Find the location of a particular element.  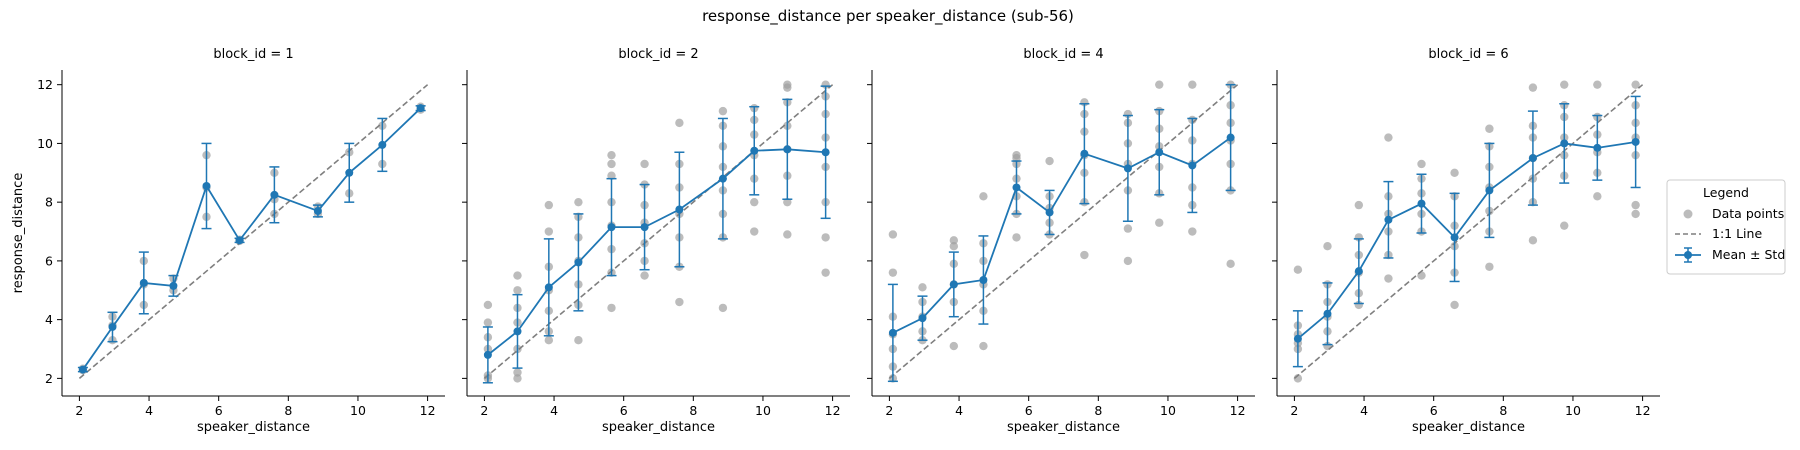

legend: Legend Data points 1:1 Line Mean ± Std is located at coordinates (1726, 227).